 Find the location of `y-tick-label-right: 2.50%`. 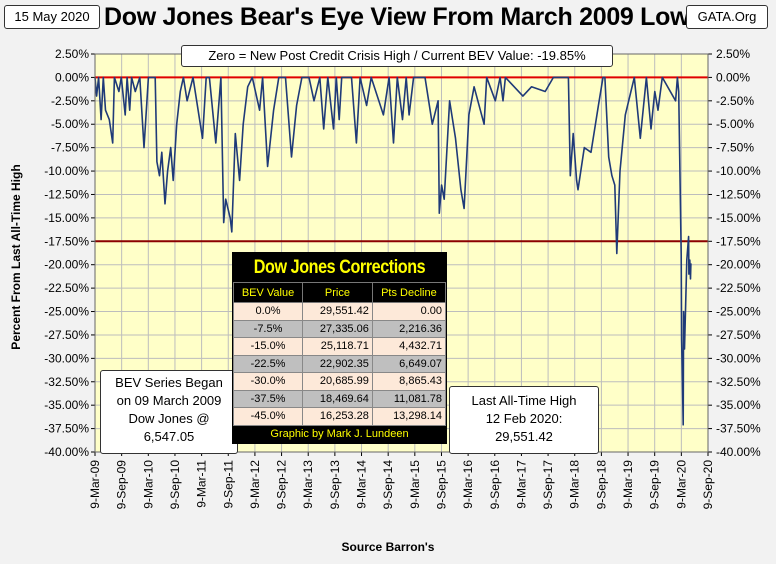

y-tick-label-right: 2.50% is located at coordinates (733, 54).